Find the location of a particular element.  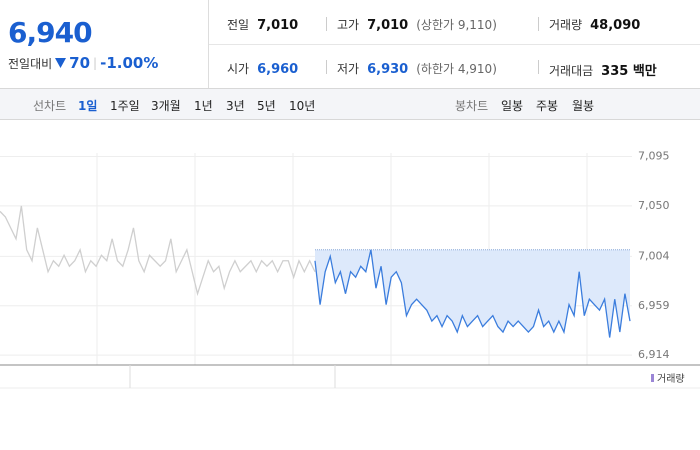

legend-label: 거래량 is located at coordinates (671, 379).